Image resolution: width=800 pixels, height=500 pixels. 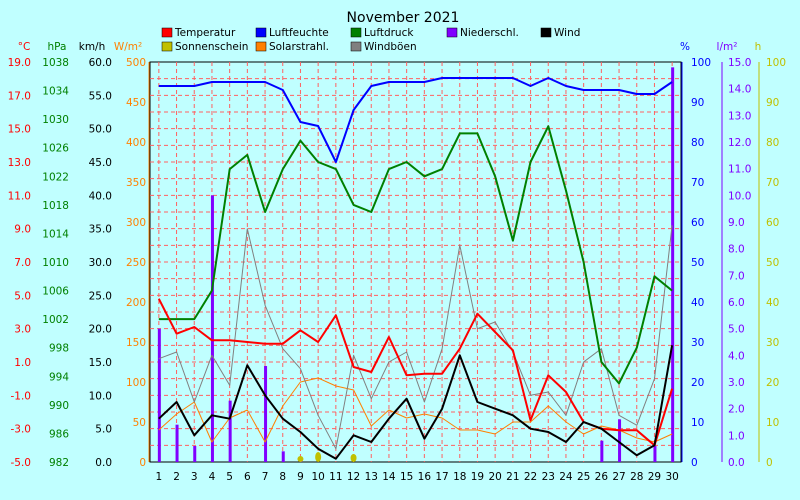 I want to click on series-line-solarstrahl, so click(x=415, y=410).